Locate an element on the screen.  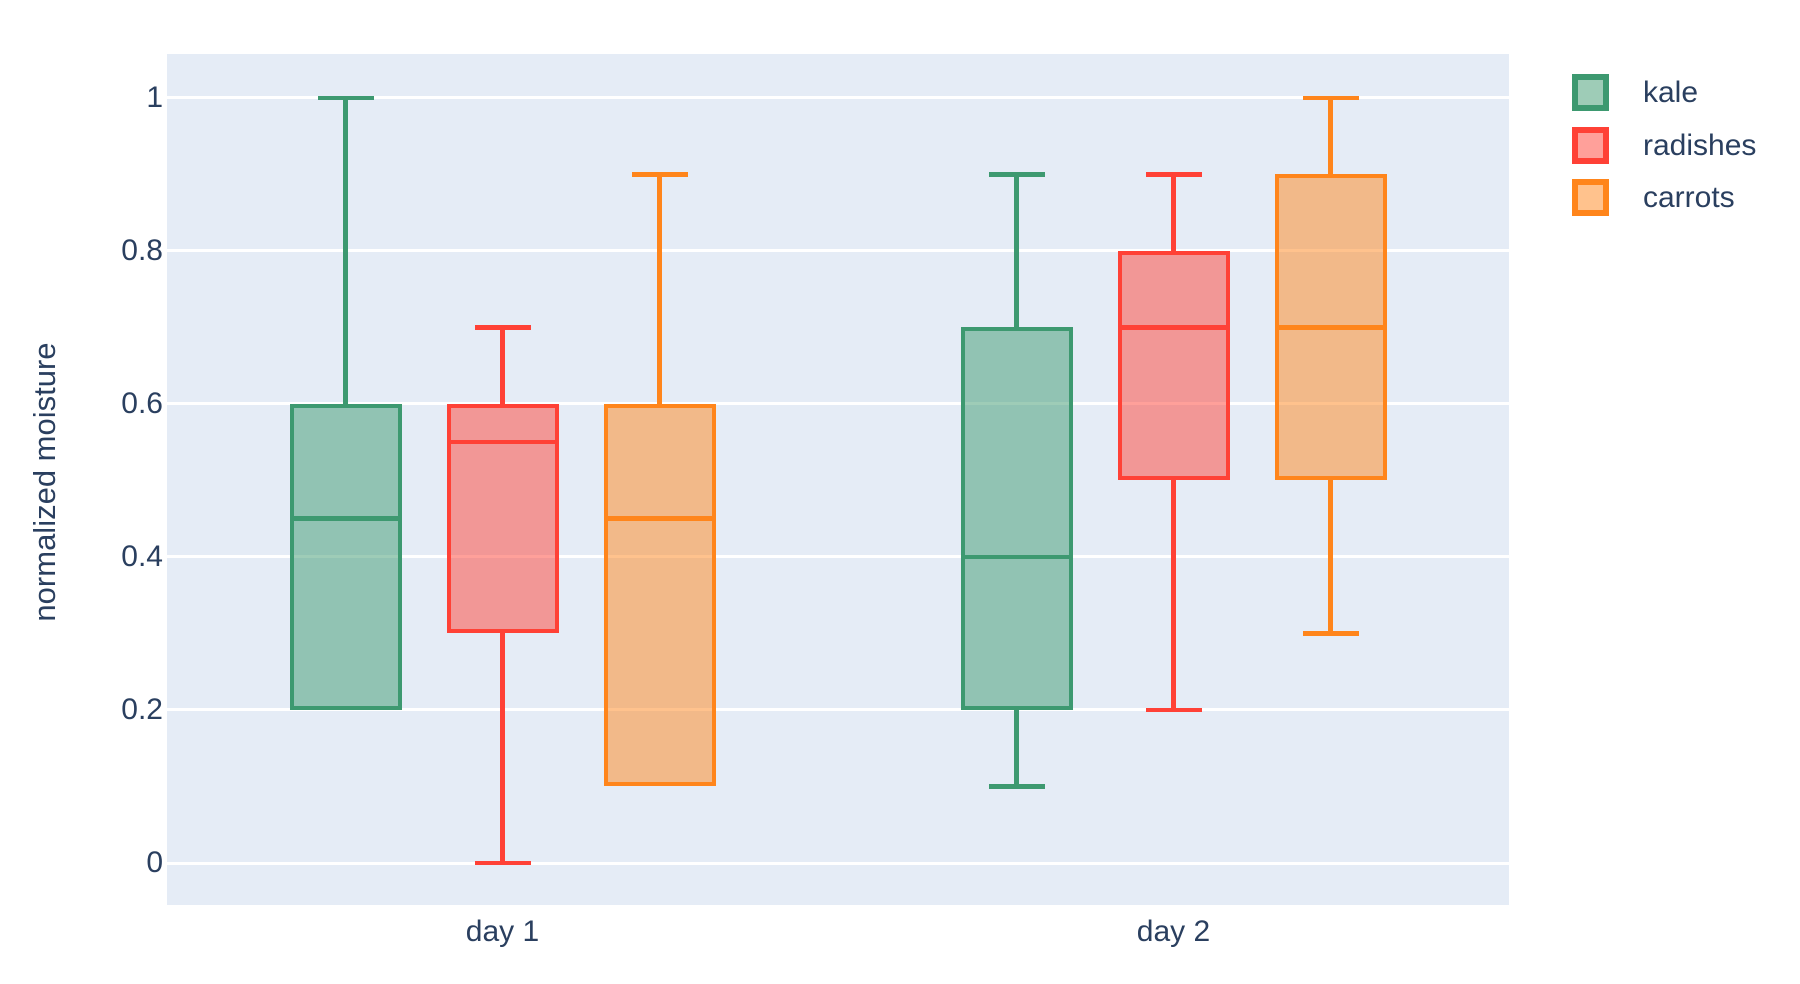
legend-item-radishes: radishes is located at coordinates (1686, 145).